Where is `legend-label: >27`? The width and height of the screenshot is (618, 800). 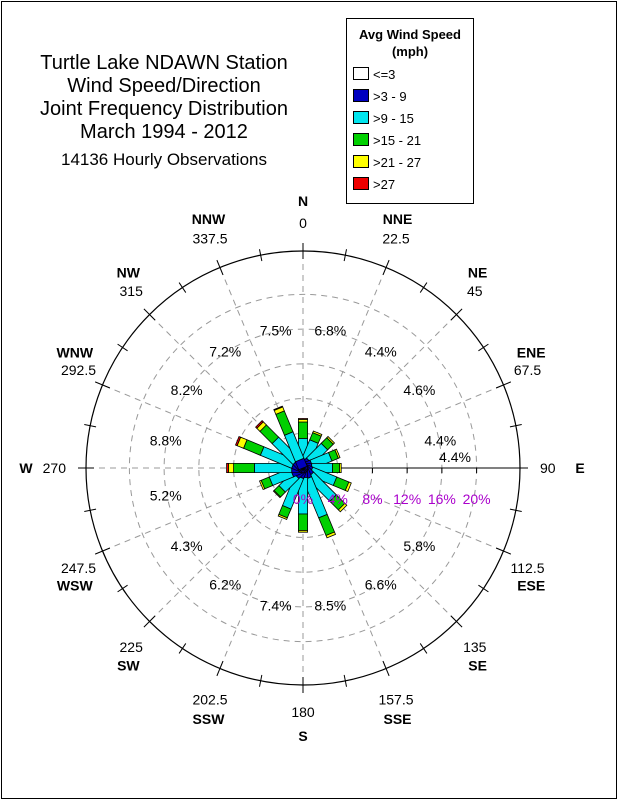
legend-label: >27 is located at coordinates (384, 184).